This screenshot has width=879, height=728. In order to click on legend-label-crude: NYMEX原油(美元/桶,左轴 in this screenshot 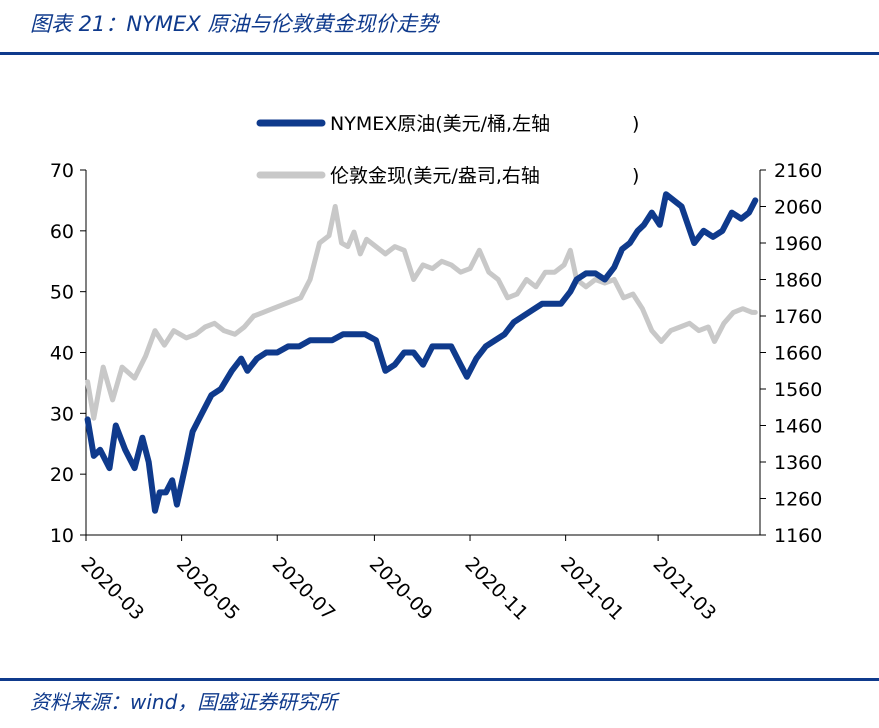, I will do `click(440, 124)`.